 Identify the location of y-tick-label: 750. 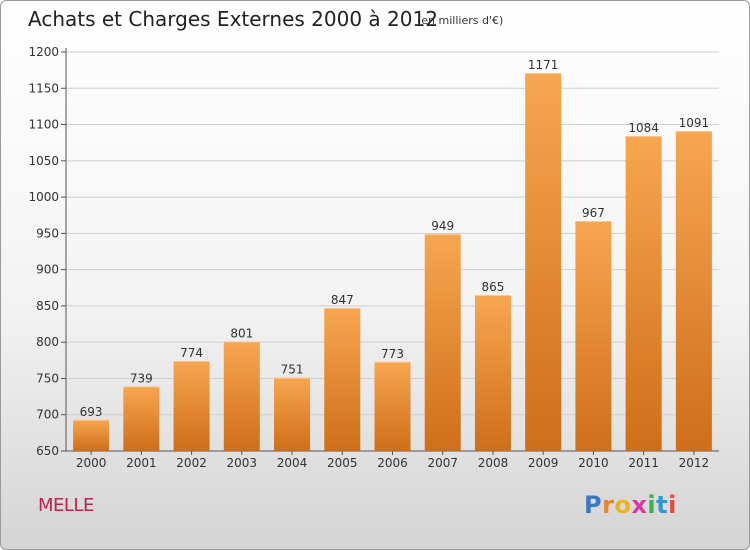
(47, 378).